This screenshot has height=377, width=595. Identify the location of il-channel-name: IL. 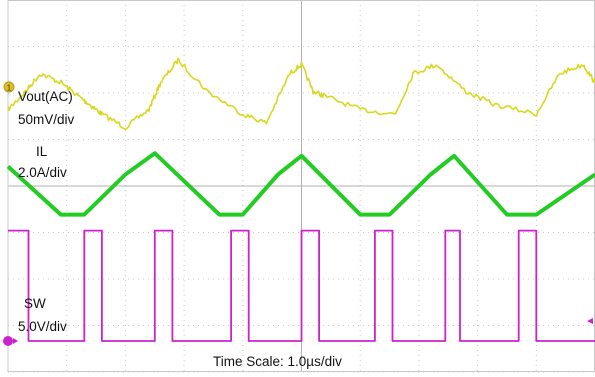
(42, 151).